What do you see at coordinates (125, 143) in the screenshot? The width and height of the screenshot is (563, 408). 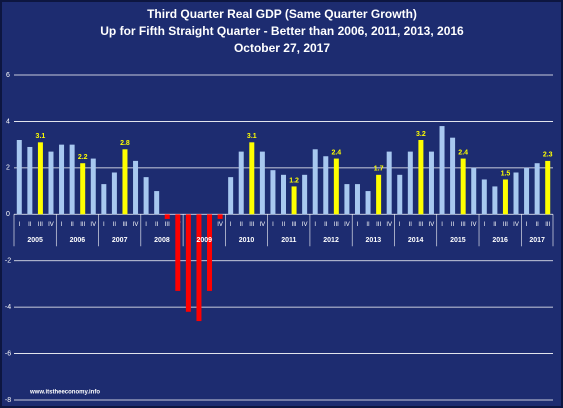 I see `value-label: 2.8` at bounding box center [125, 143].